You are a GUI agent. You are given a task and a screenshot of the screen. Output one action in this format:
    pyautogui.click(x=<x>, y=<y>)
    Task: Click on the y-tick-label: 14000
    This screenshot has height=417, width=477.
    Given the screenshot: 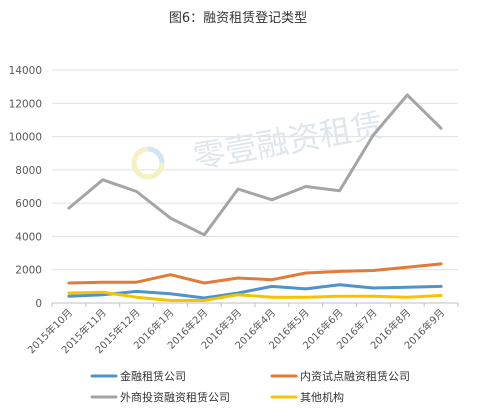 What is the action you would take?
    pyautogui.click(x=25, y=71)
    